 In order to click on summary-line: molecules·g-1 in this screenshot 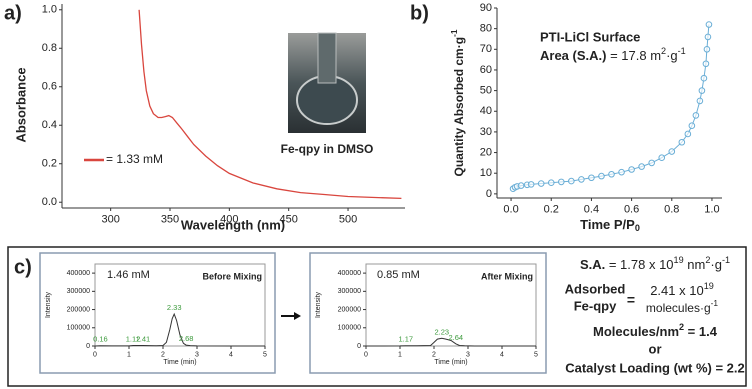, I will do `click(682, 306)`.